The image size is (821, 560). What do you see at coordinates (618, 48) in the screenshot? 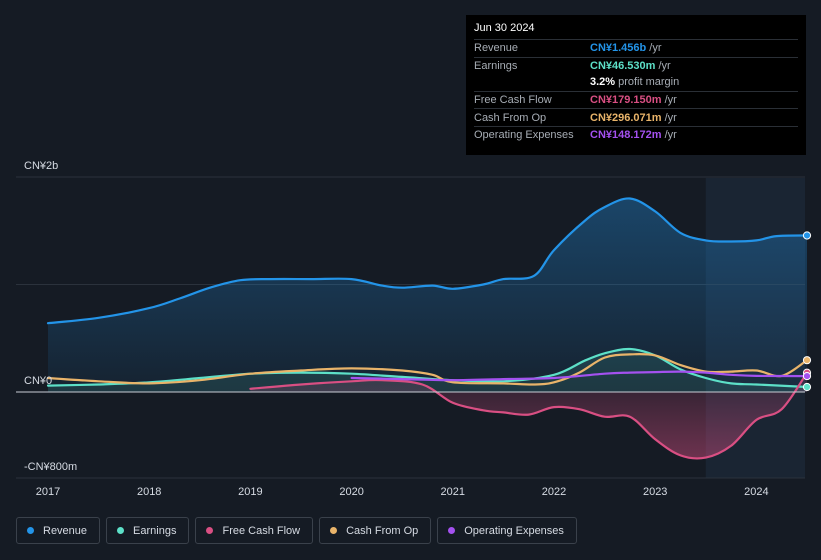
I see `tooltip-row-value: CN¥1.456b` at bounding box center [618, 48].